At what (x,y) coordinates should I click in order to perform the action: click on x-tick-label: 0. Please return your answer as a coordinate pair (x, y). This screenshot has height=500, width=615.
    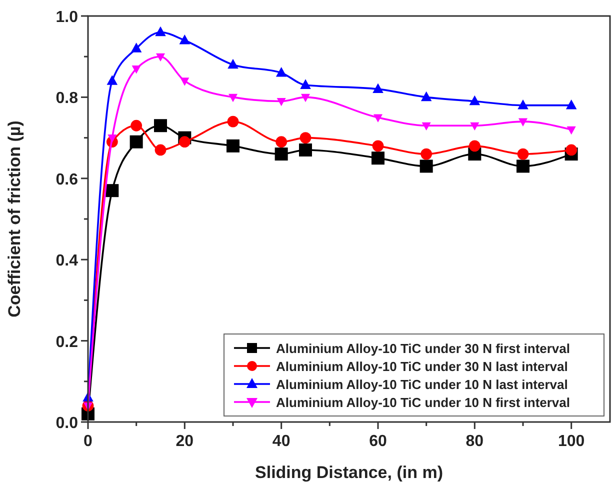
    Looking at the image, I should click on (88, 441).